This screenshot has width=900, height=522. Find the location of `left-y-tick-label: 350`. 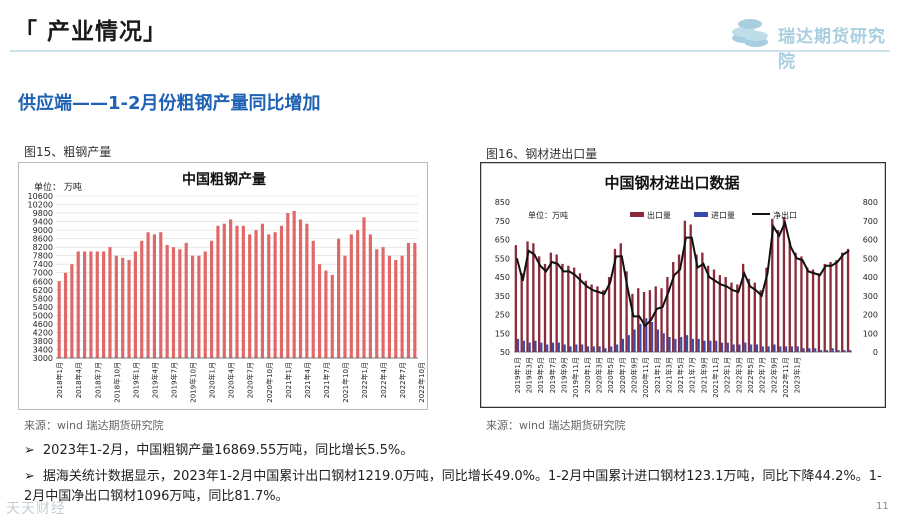

left-y-tick-label: 350 is located at coordinates (502, 296).